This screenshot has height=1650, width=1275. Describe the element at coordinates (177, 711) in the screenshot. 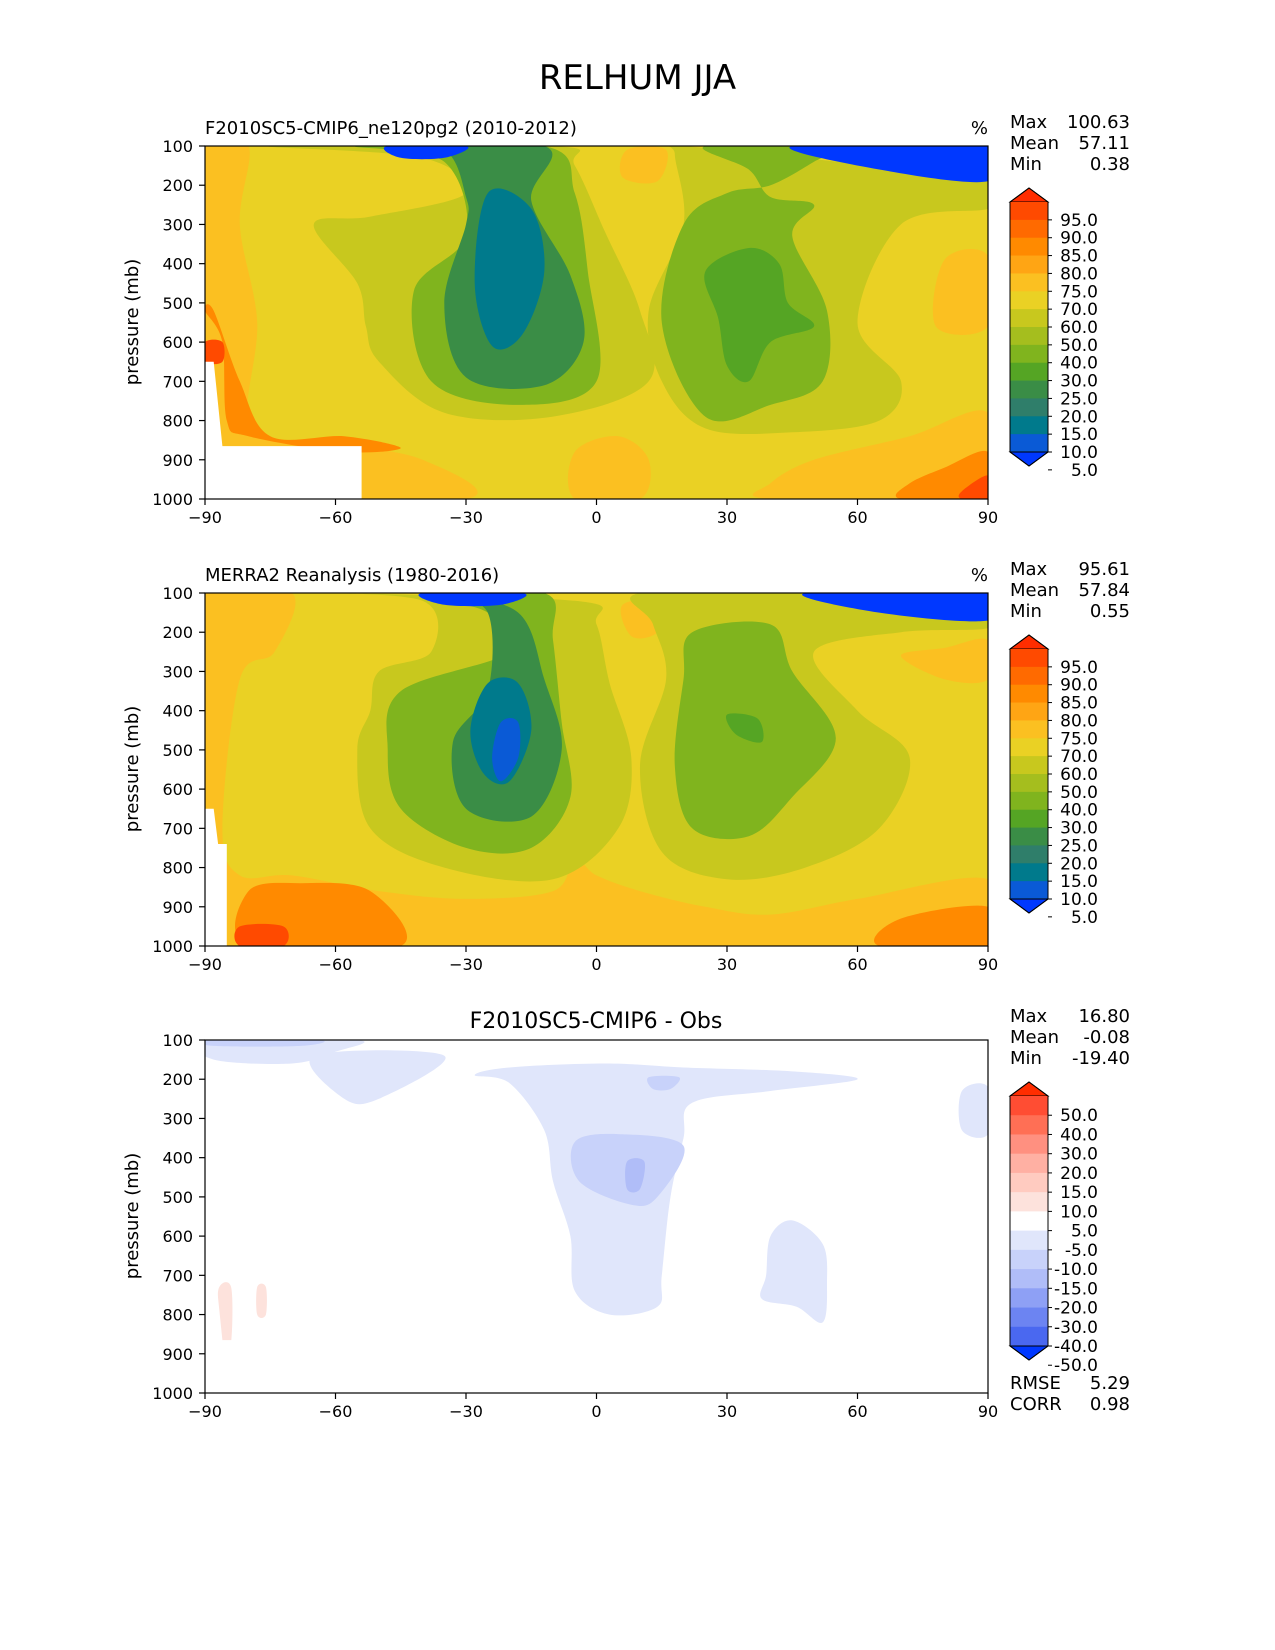

I see `y-tick-label: 400` at that location.